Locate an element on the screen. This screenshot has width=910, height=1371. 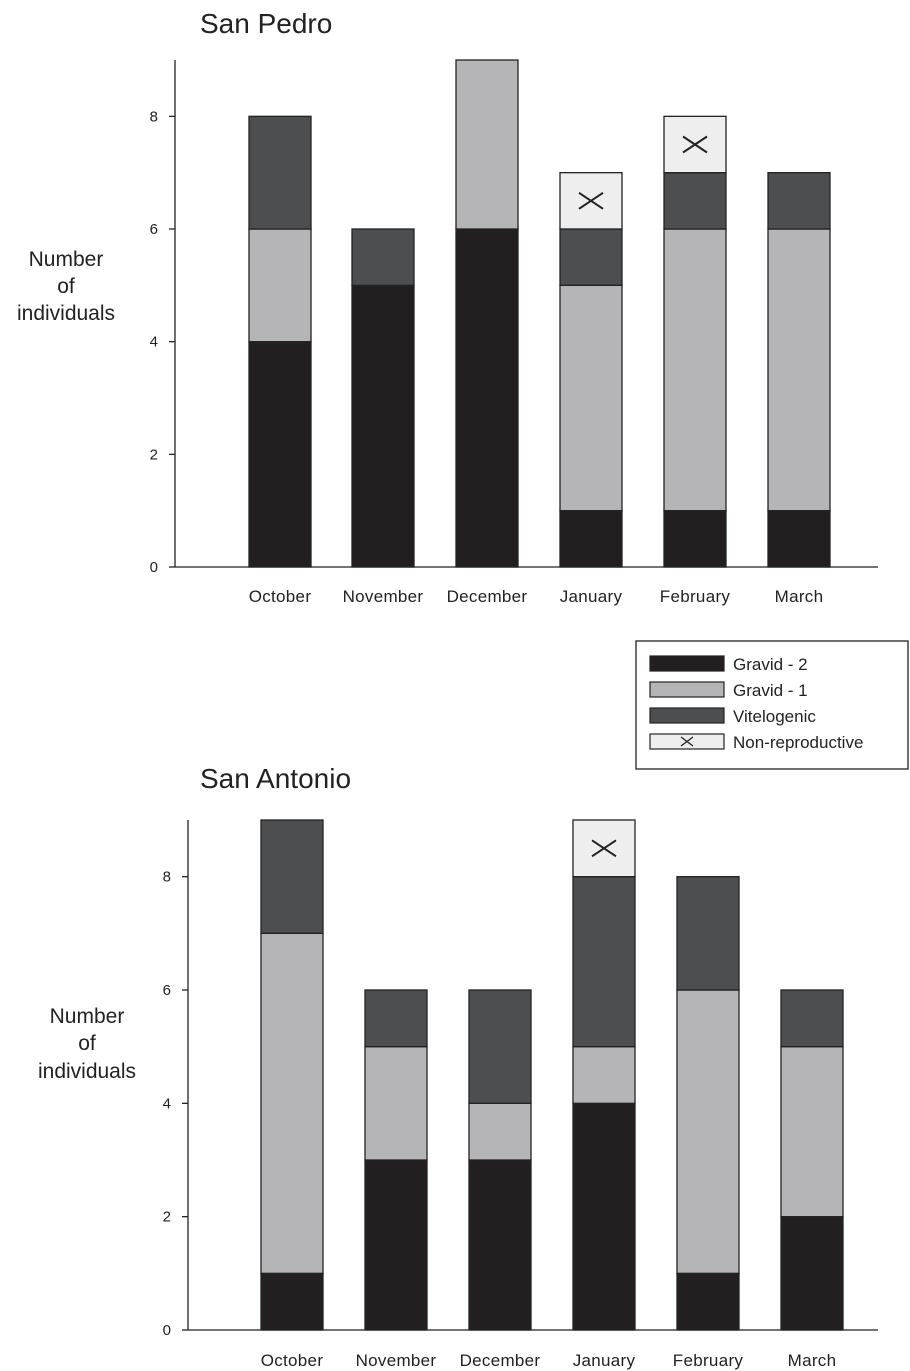
chart-title: San Pedro is located at coordinates (266, 23).